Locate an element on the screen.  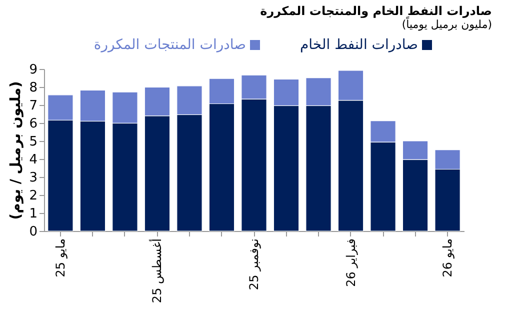
chart-title: صادرات النفط الخام والمنتجات المكررة is located at coordinates (375, 11).